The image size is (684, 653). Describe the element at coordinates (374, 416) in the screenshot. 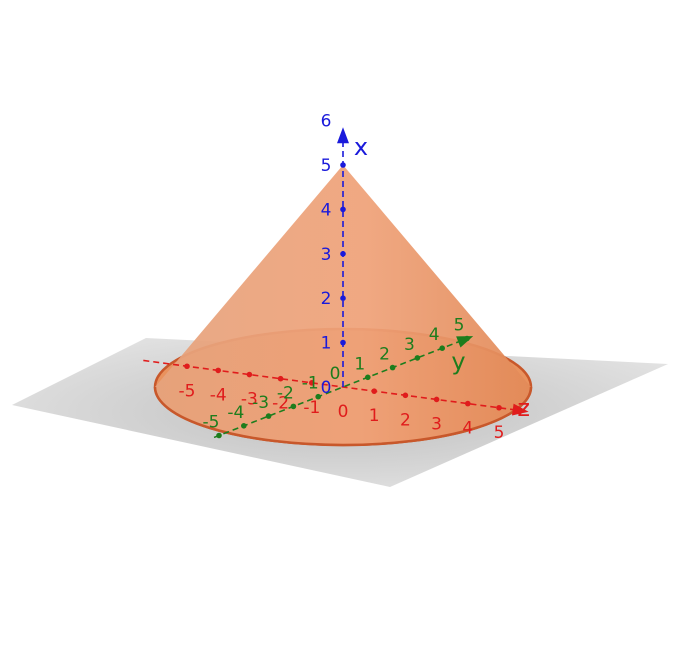

I see `z-tick-label: 1` at that location.